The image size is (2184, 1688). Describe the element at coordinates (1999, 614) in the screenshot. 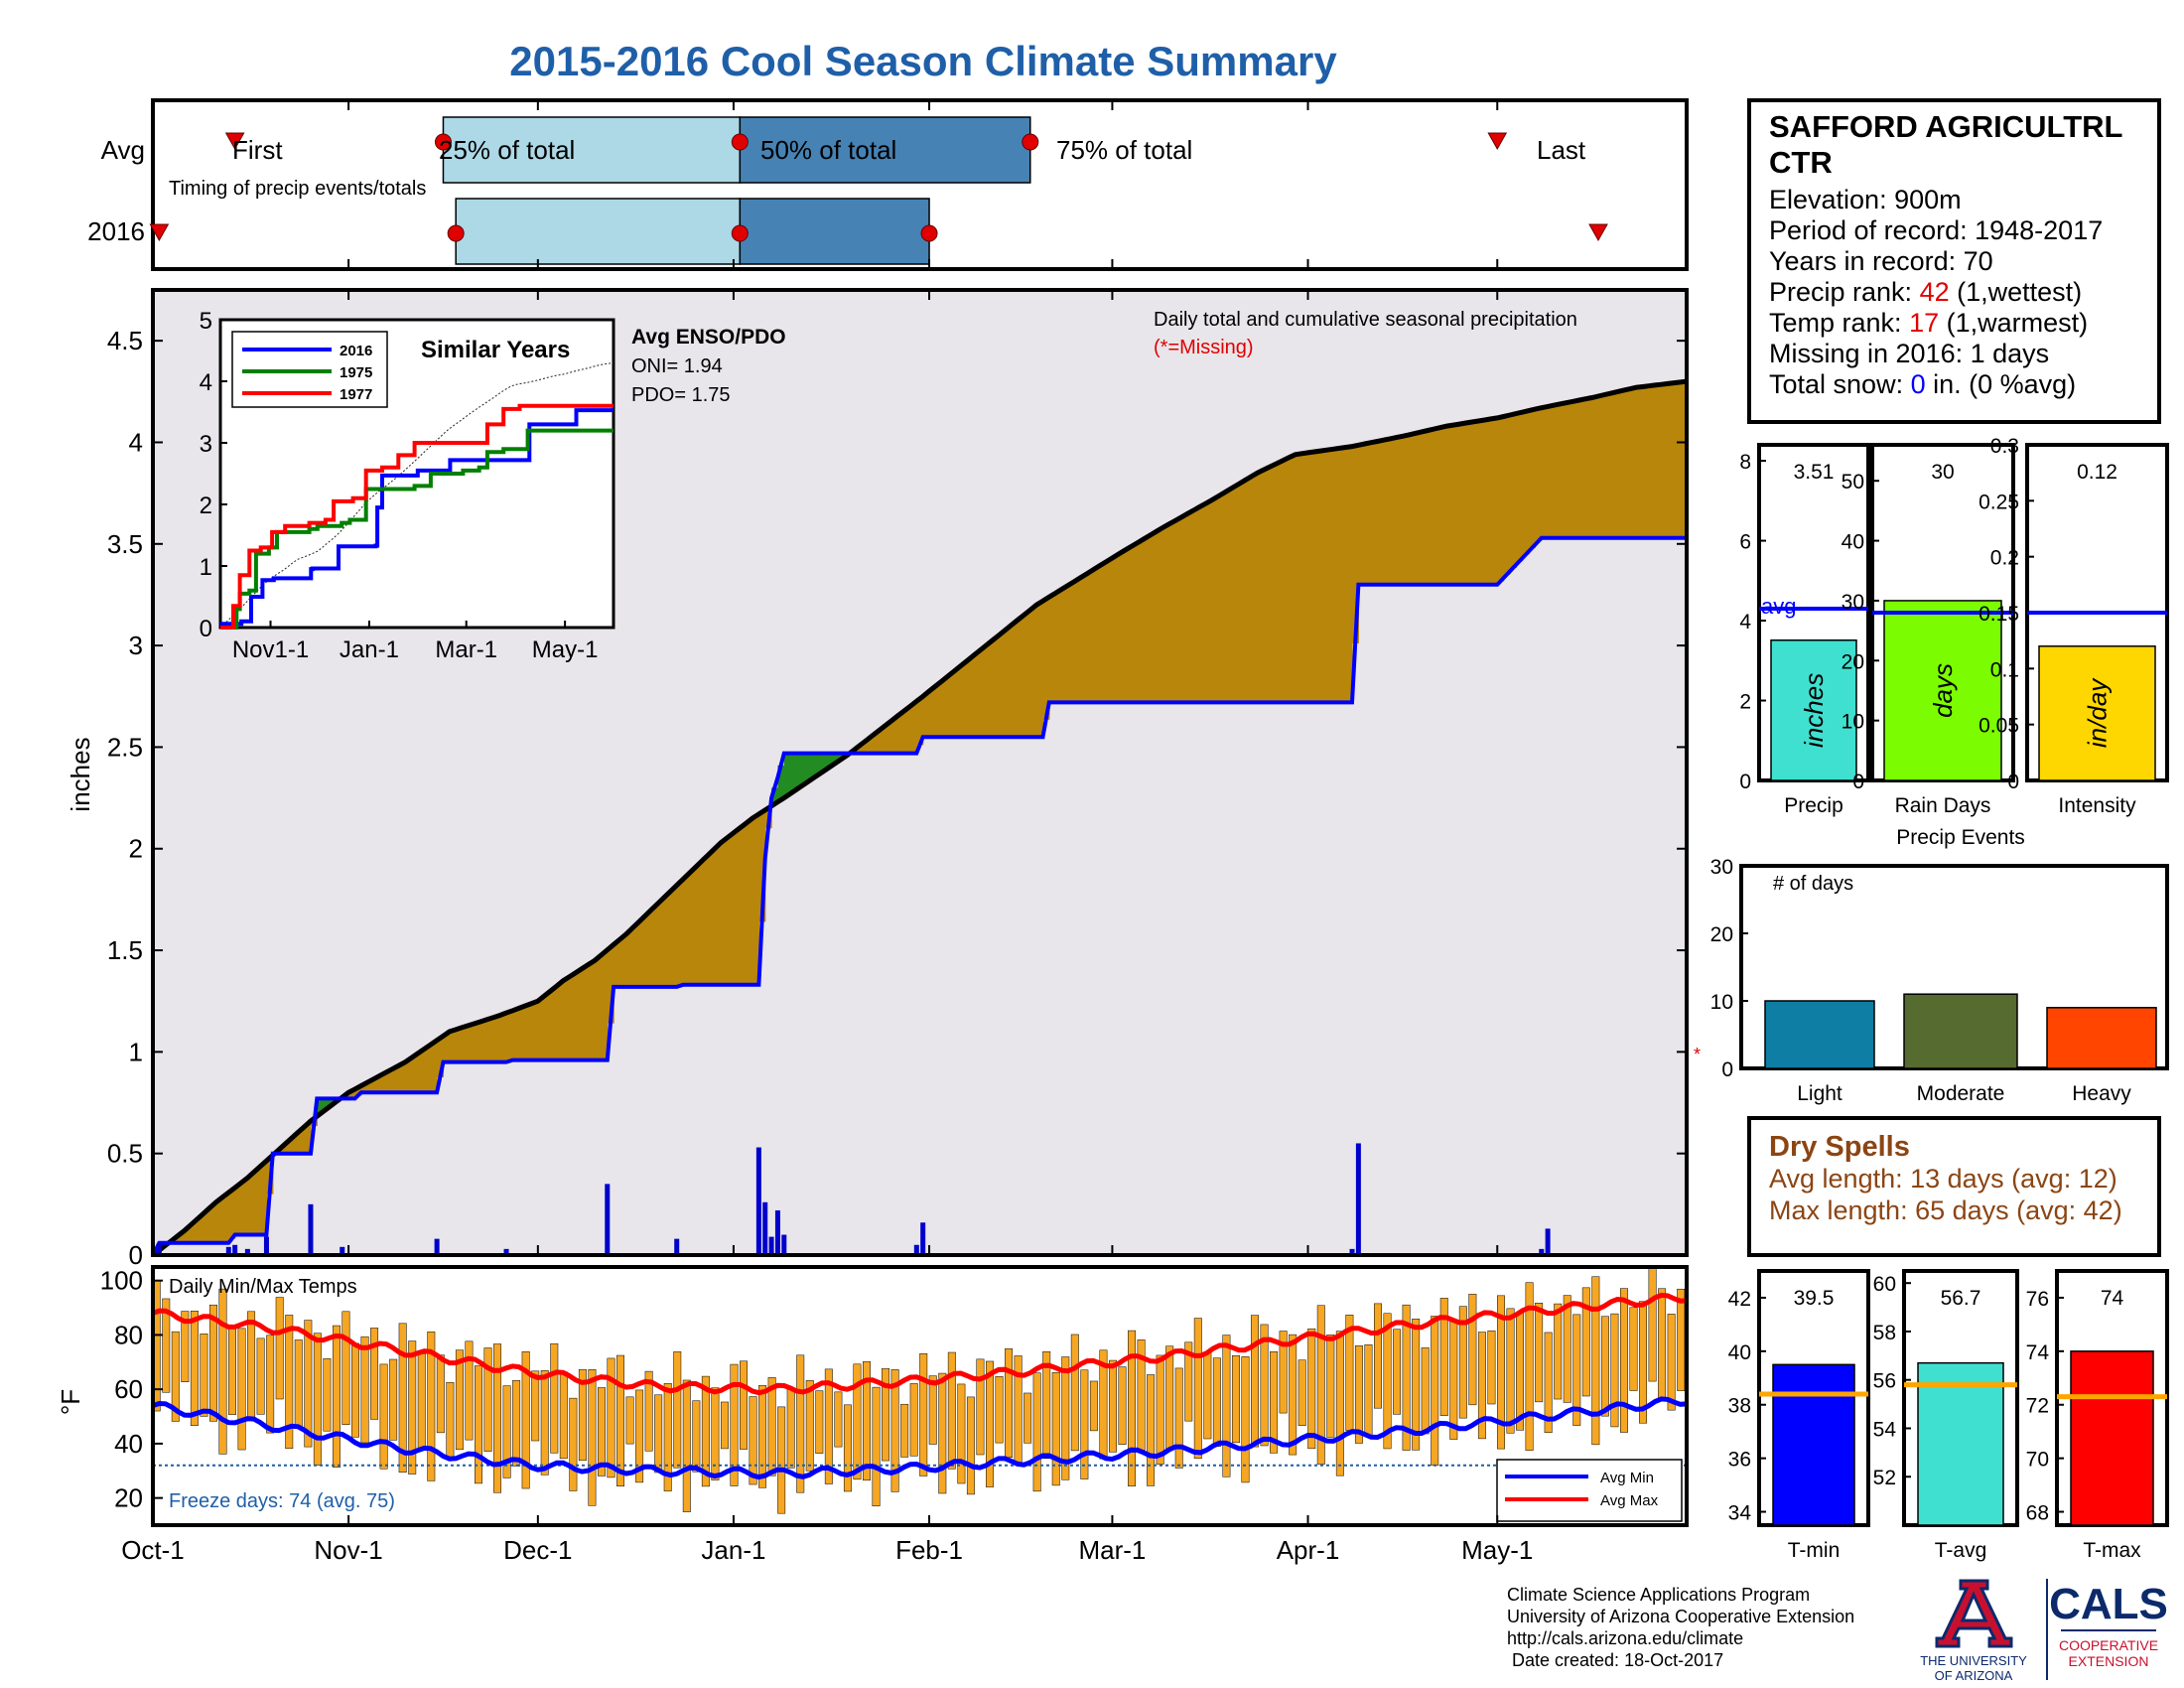

I see `summary-y-tick-label: 0.15` at that location.